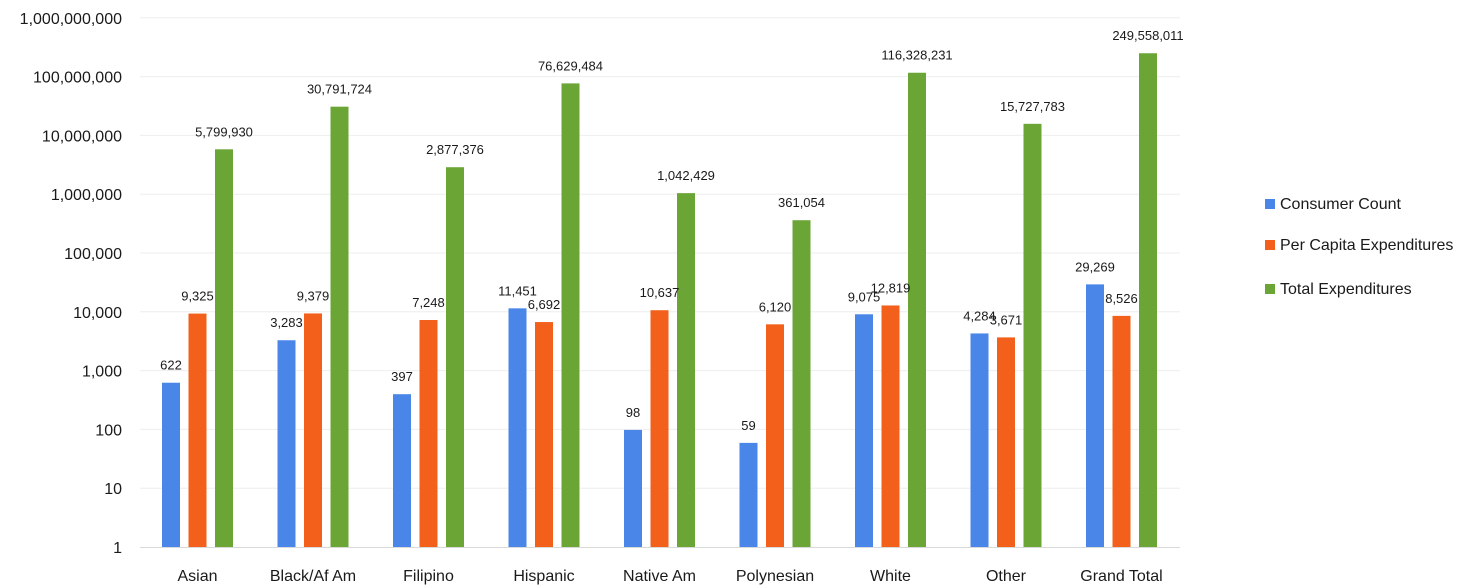 The height and width of the screenshot is (588, 1477). I want to click on data-label: 10,637, so click(660, 292).